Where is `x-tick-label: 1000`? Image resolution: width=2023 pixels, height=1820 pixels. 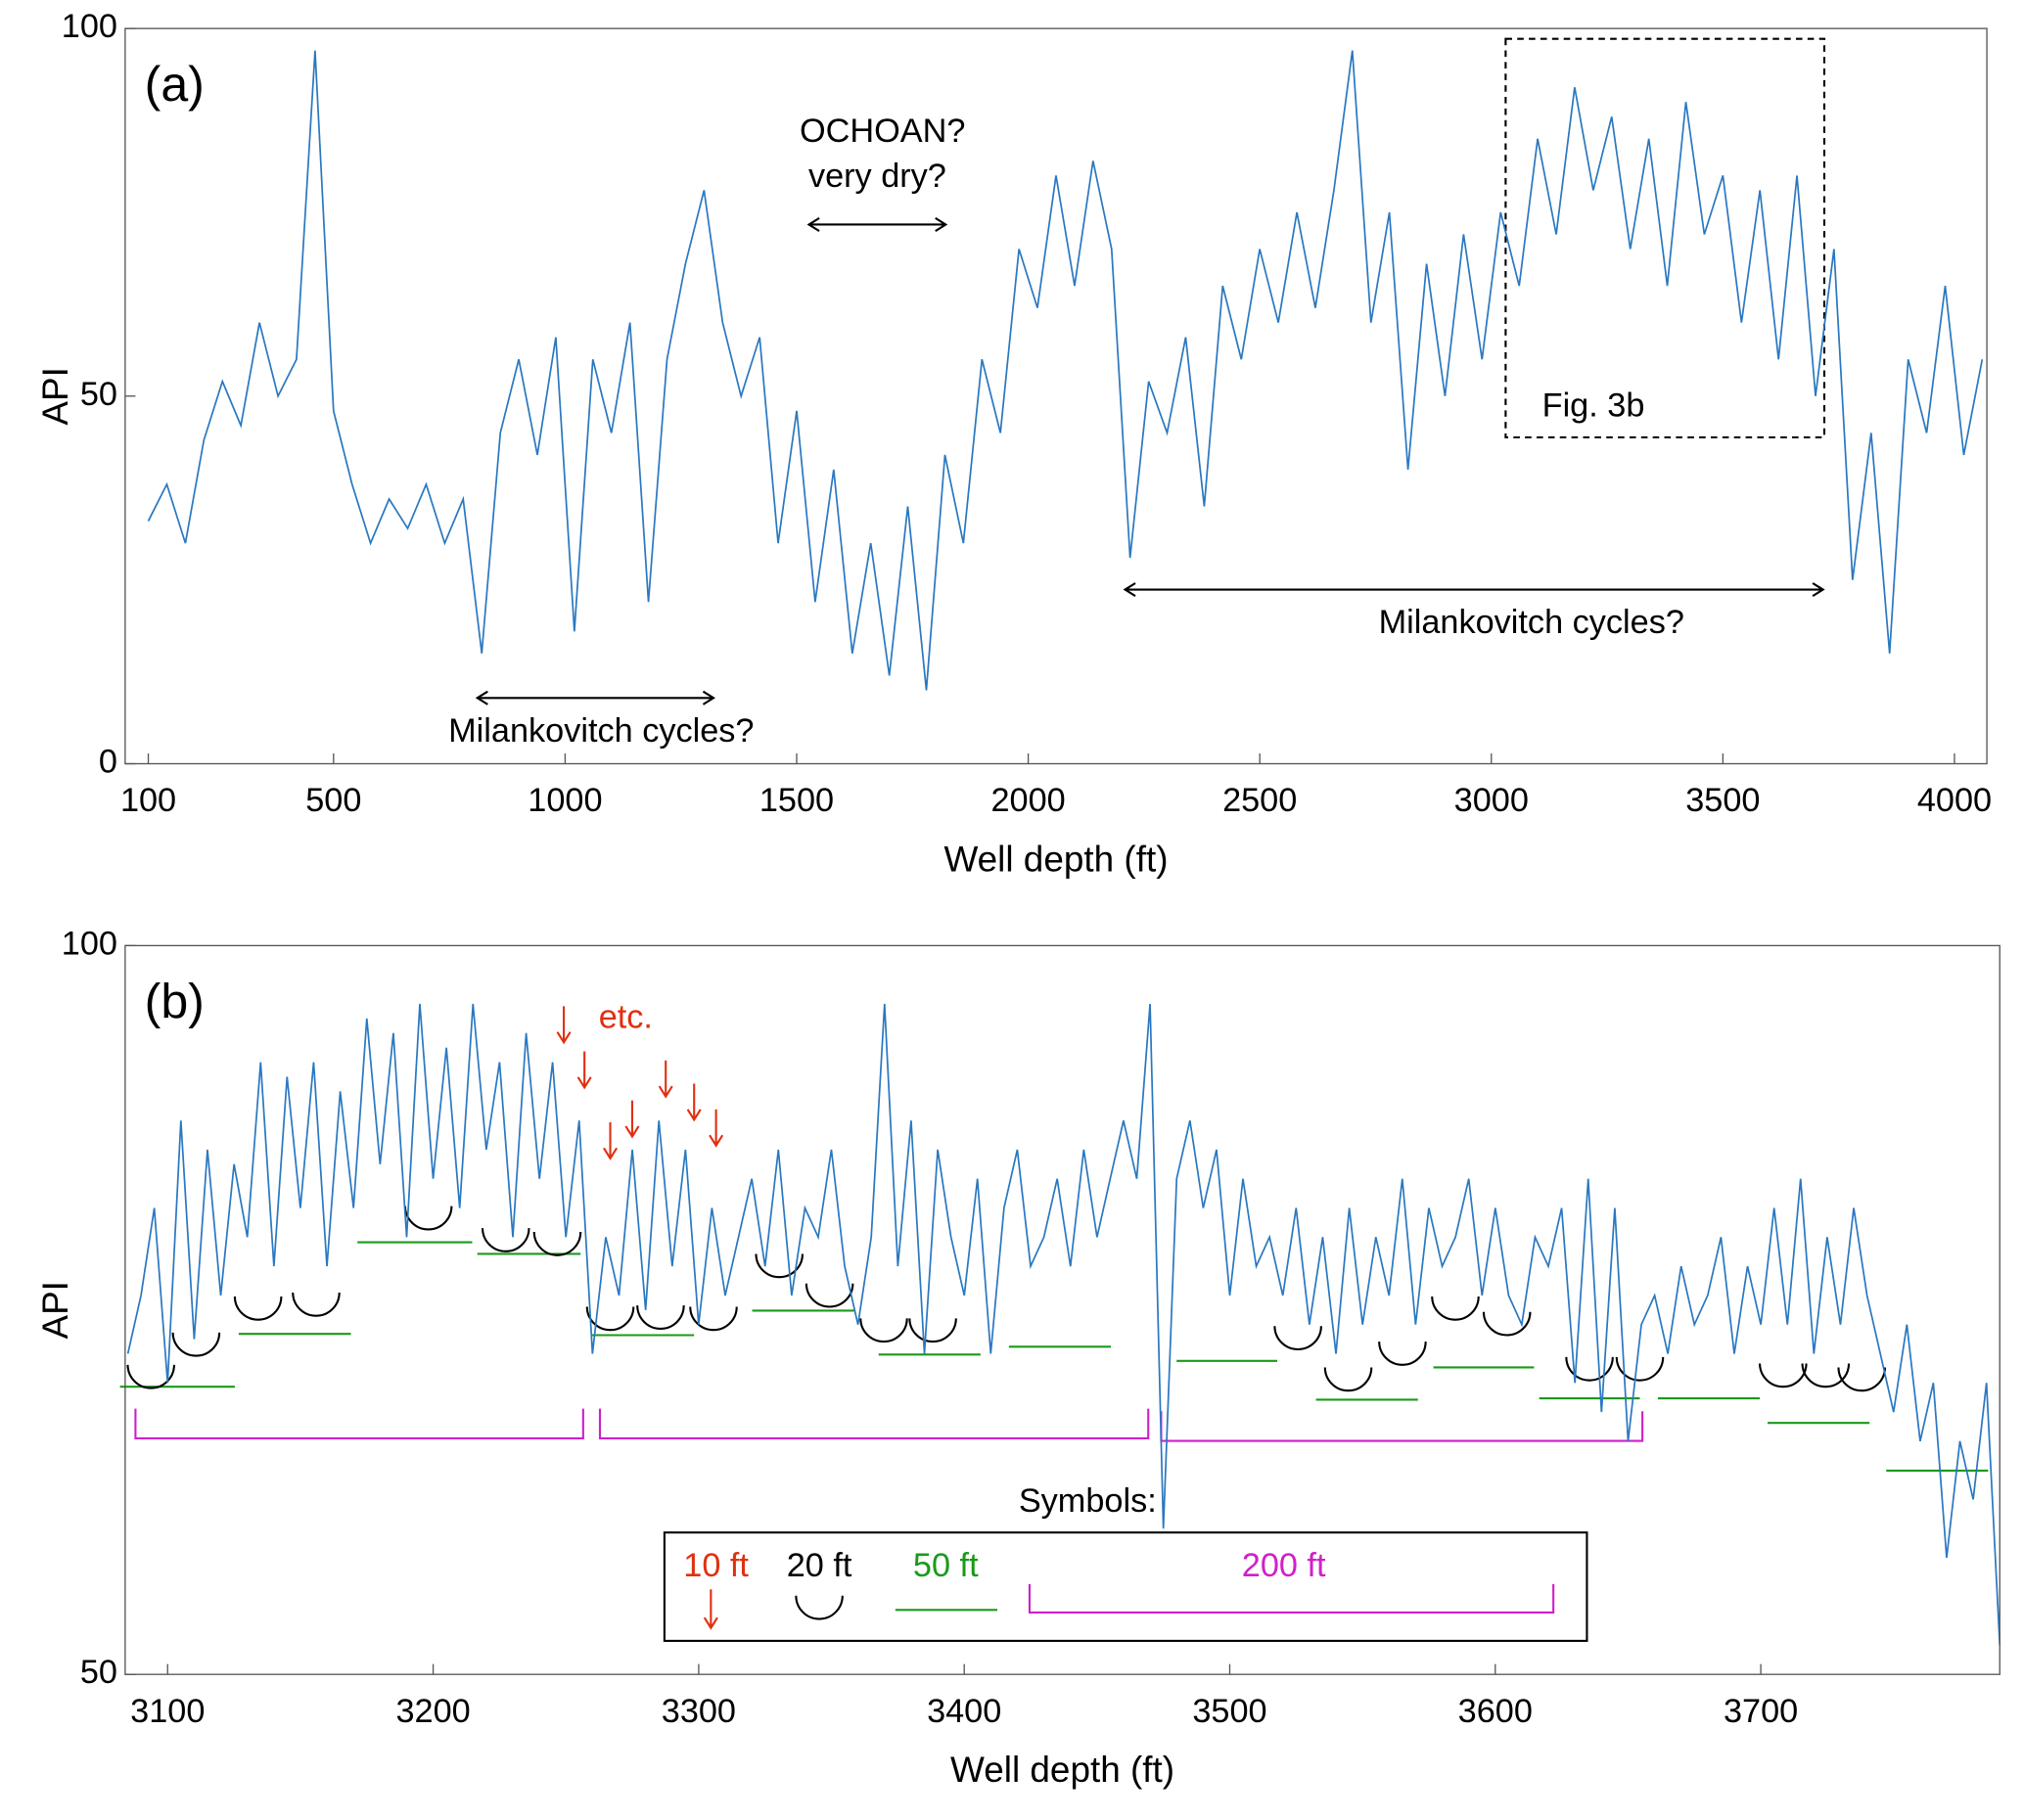 x-tick-label: 1000 is located at coordinates (565, 800).